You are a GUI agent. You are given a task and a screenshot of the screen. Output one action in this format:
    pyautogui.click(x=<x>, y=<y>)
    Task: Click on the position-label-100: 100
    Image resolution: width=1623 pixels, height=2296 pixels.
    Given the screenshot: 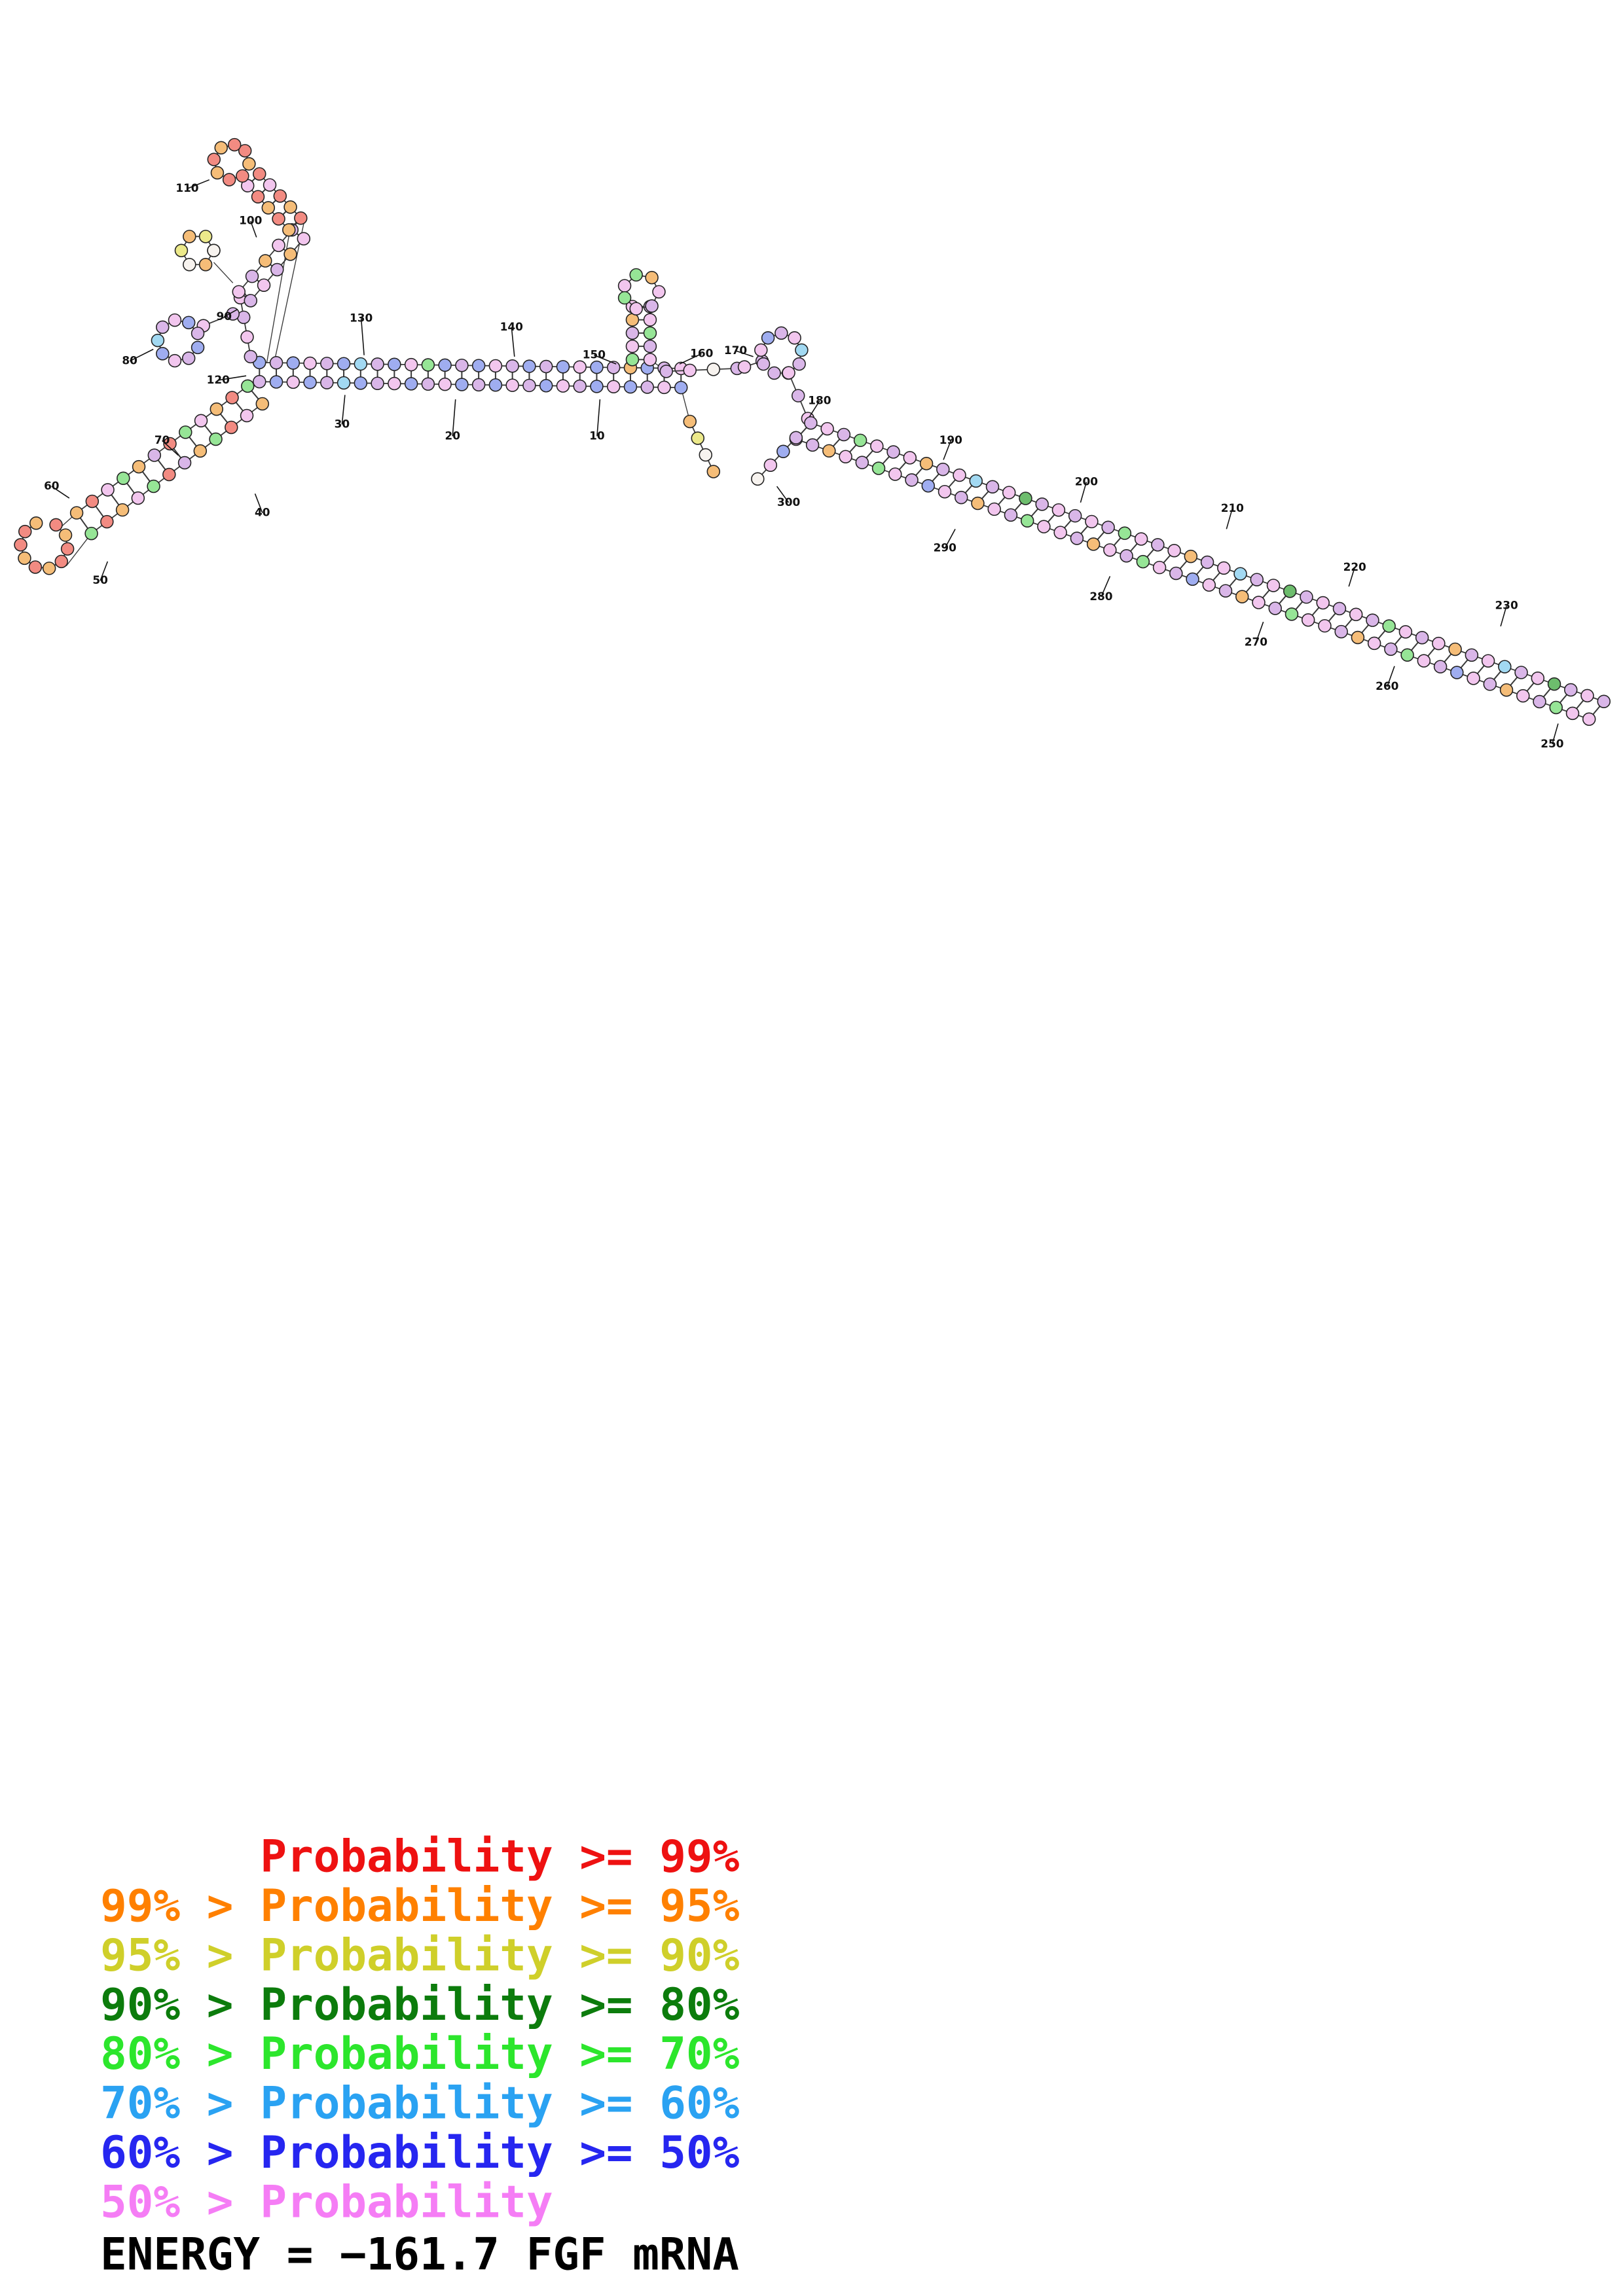 What is the action you would take?
    pyautogui.click(x=250, y=220)
    